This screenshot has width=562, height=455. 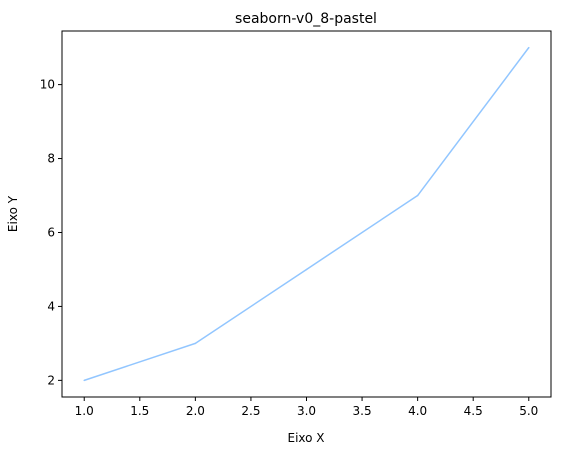 What do you see at coordinates (250, 411) in the screenshot?
I see `x-tick-label: 2.5` at bounding box center [250, 411].